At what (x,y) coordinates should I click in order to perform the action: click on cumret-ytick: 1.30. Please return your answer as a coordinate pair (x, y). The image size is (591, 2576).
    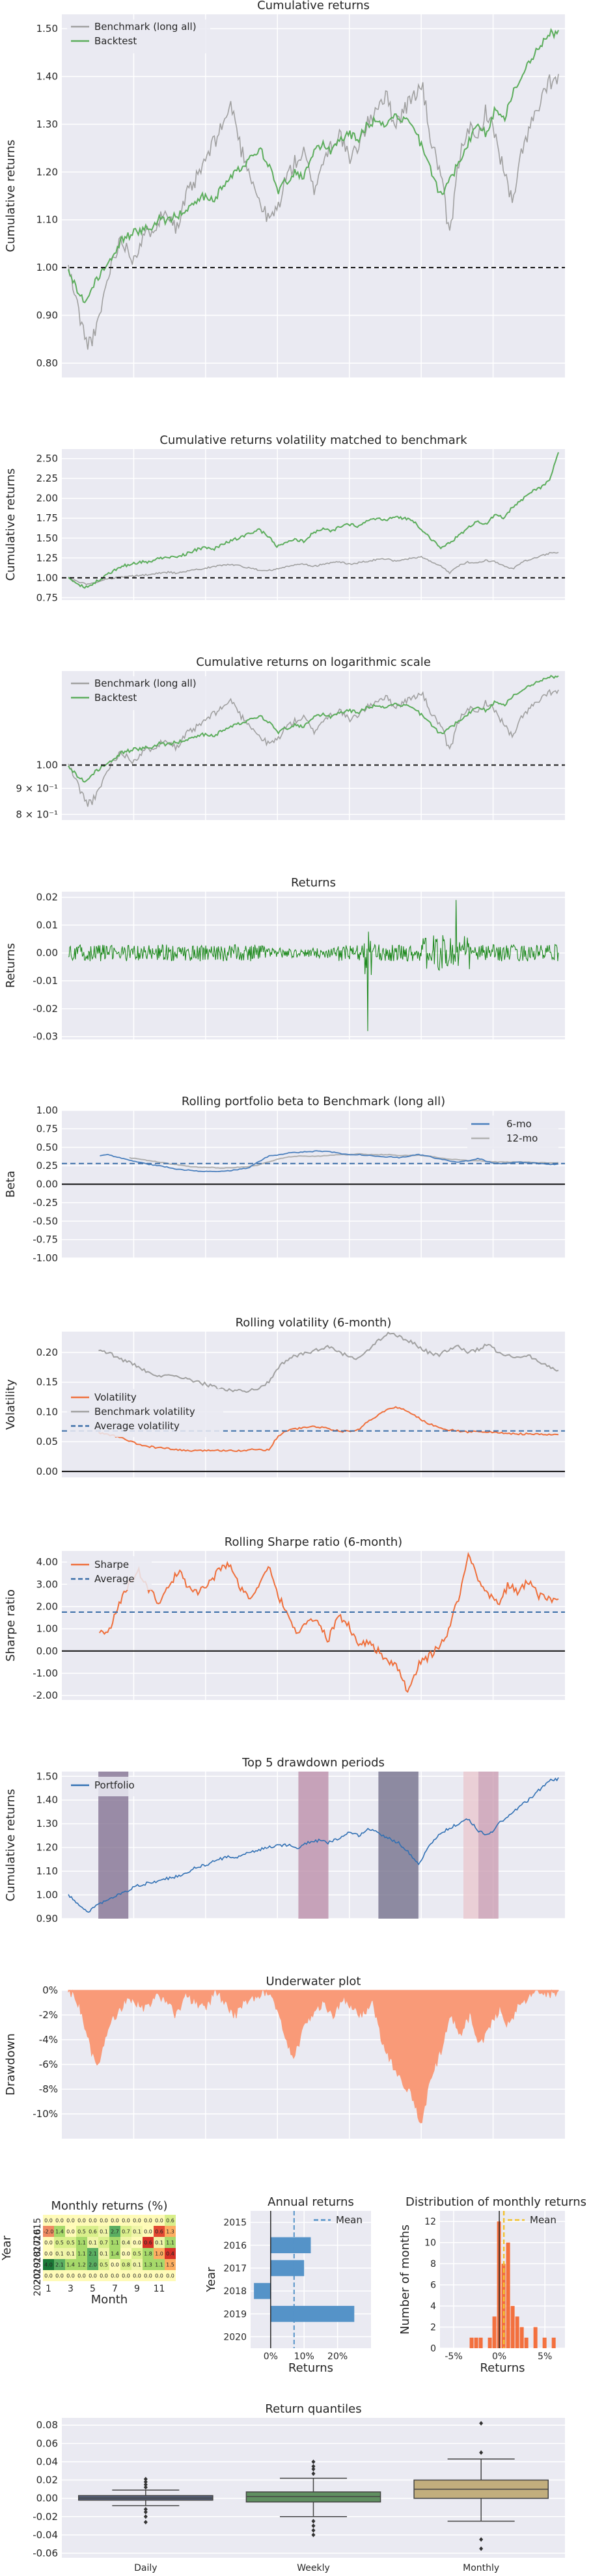
    Looking at the image, I should click on (47, 124).